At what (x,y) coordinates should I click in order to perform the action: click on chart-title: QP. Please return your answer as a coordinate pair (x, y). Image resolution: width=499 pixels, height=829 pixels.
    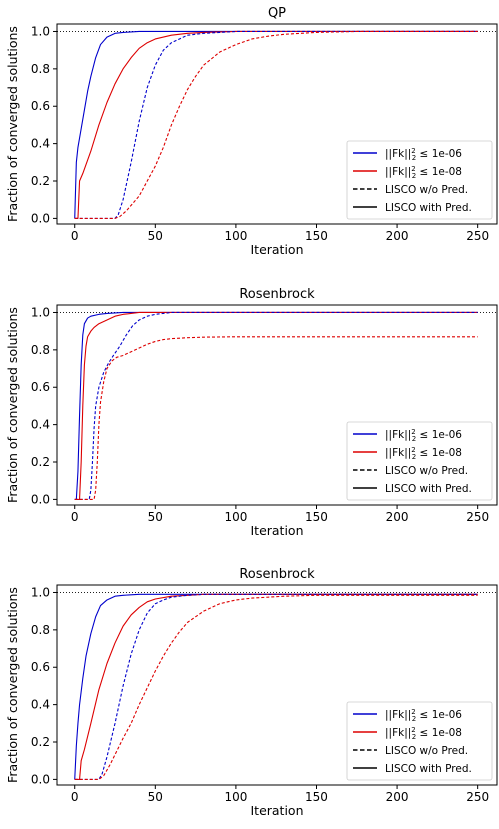
    Looking at the image, I should click on (277, 13).